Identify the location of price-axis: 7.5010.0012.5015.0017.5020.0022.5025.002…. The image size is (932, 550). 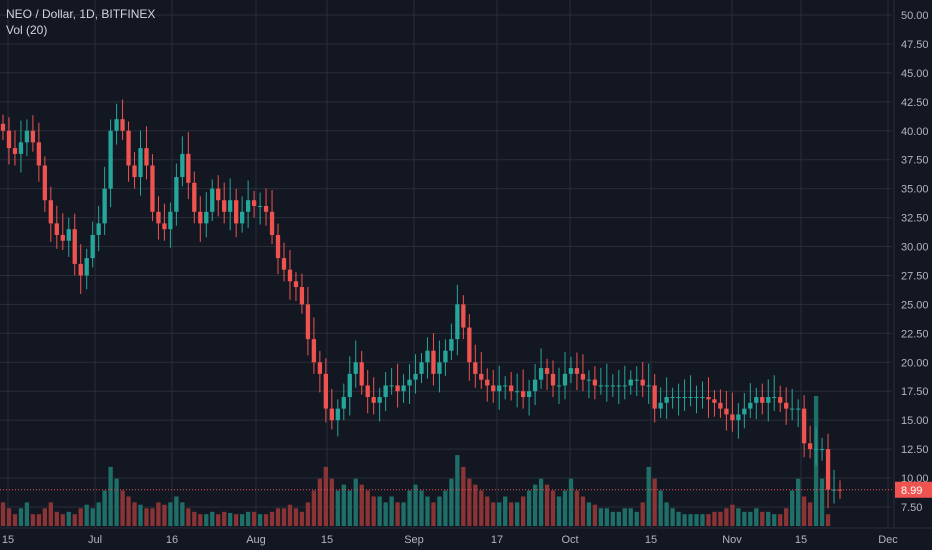
(915, 262).